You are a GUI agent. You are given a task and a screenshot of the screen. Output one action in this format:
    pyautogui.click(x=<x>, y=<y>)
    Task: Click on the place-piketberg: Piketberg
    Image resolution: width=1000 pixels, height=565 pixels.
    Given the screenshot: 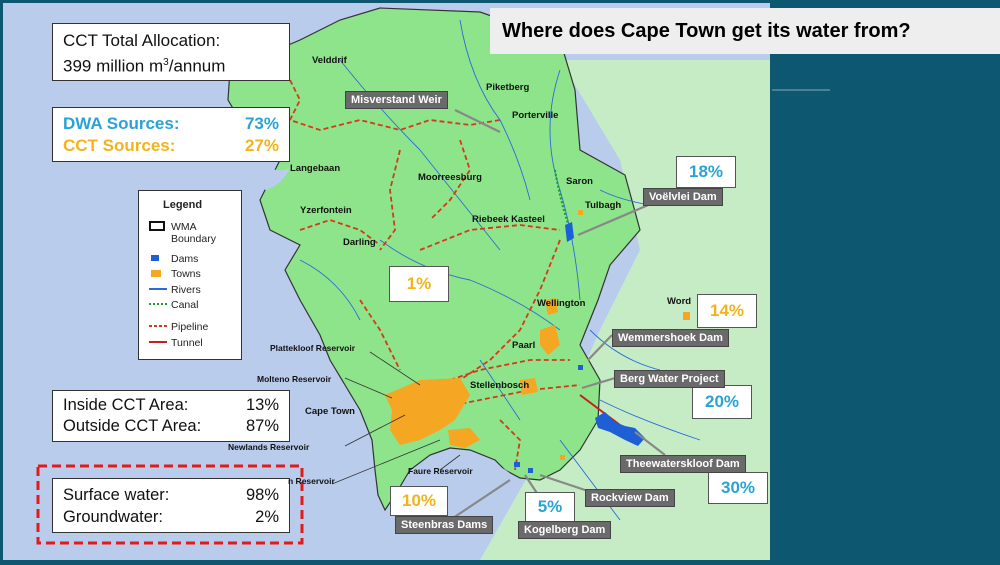 What is the action you would take?
    pyautogui.click(x=508, y=87)
    